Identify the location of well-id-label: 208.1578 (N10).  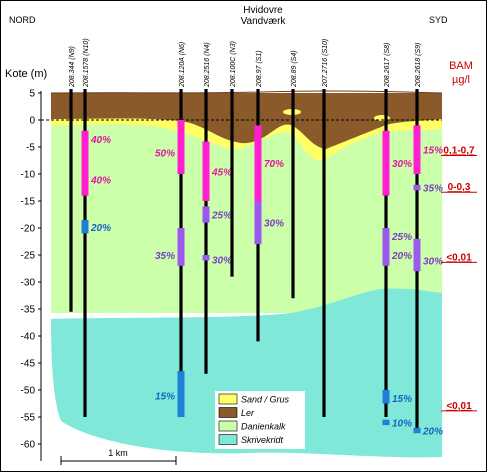
(86, 63).